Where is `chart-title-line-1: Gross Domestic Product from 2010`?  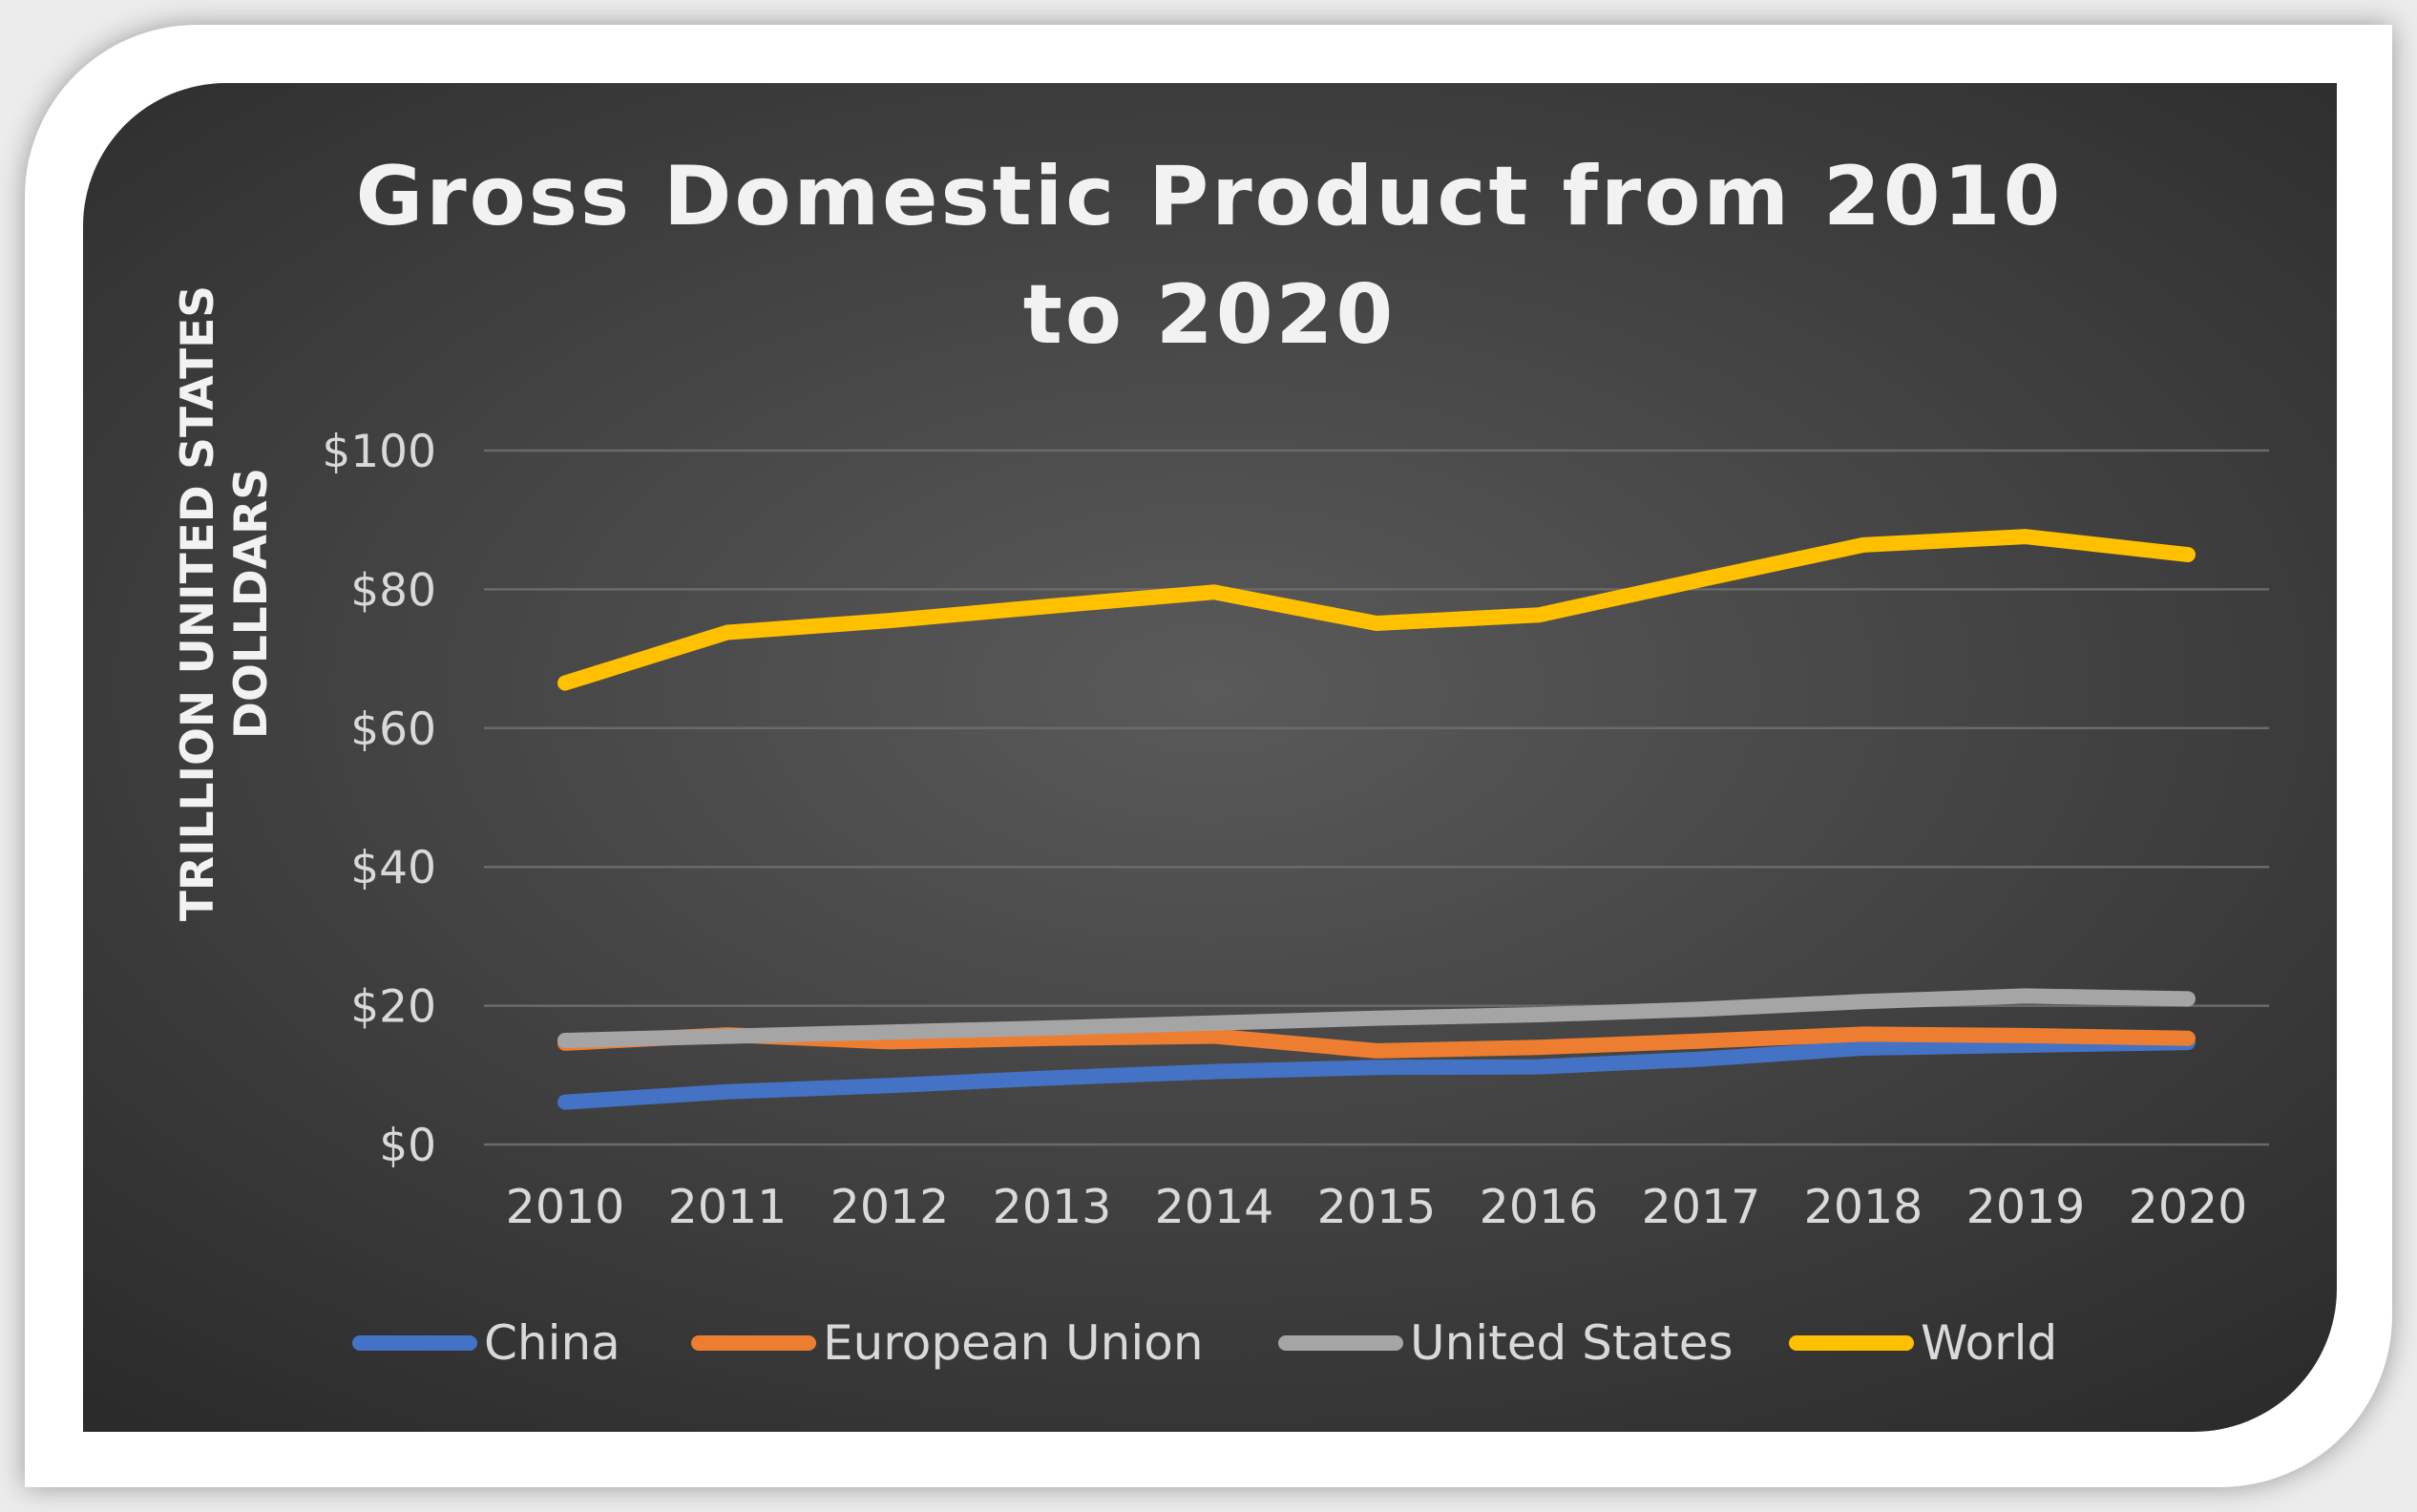
chart-title-line-1: Gross Domestic Product from 2010 is located at coordinates (1210, 196).